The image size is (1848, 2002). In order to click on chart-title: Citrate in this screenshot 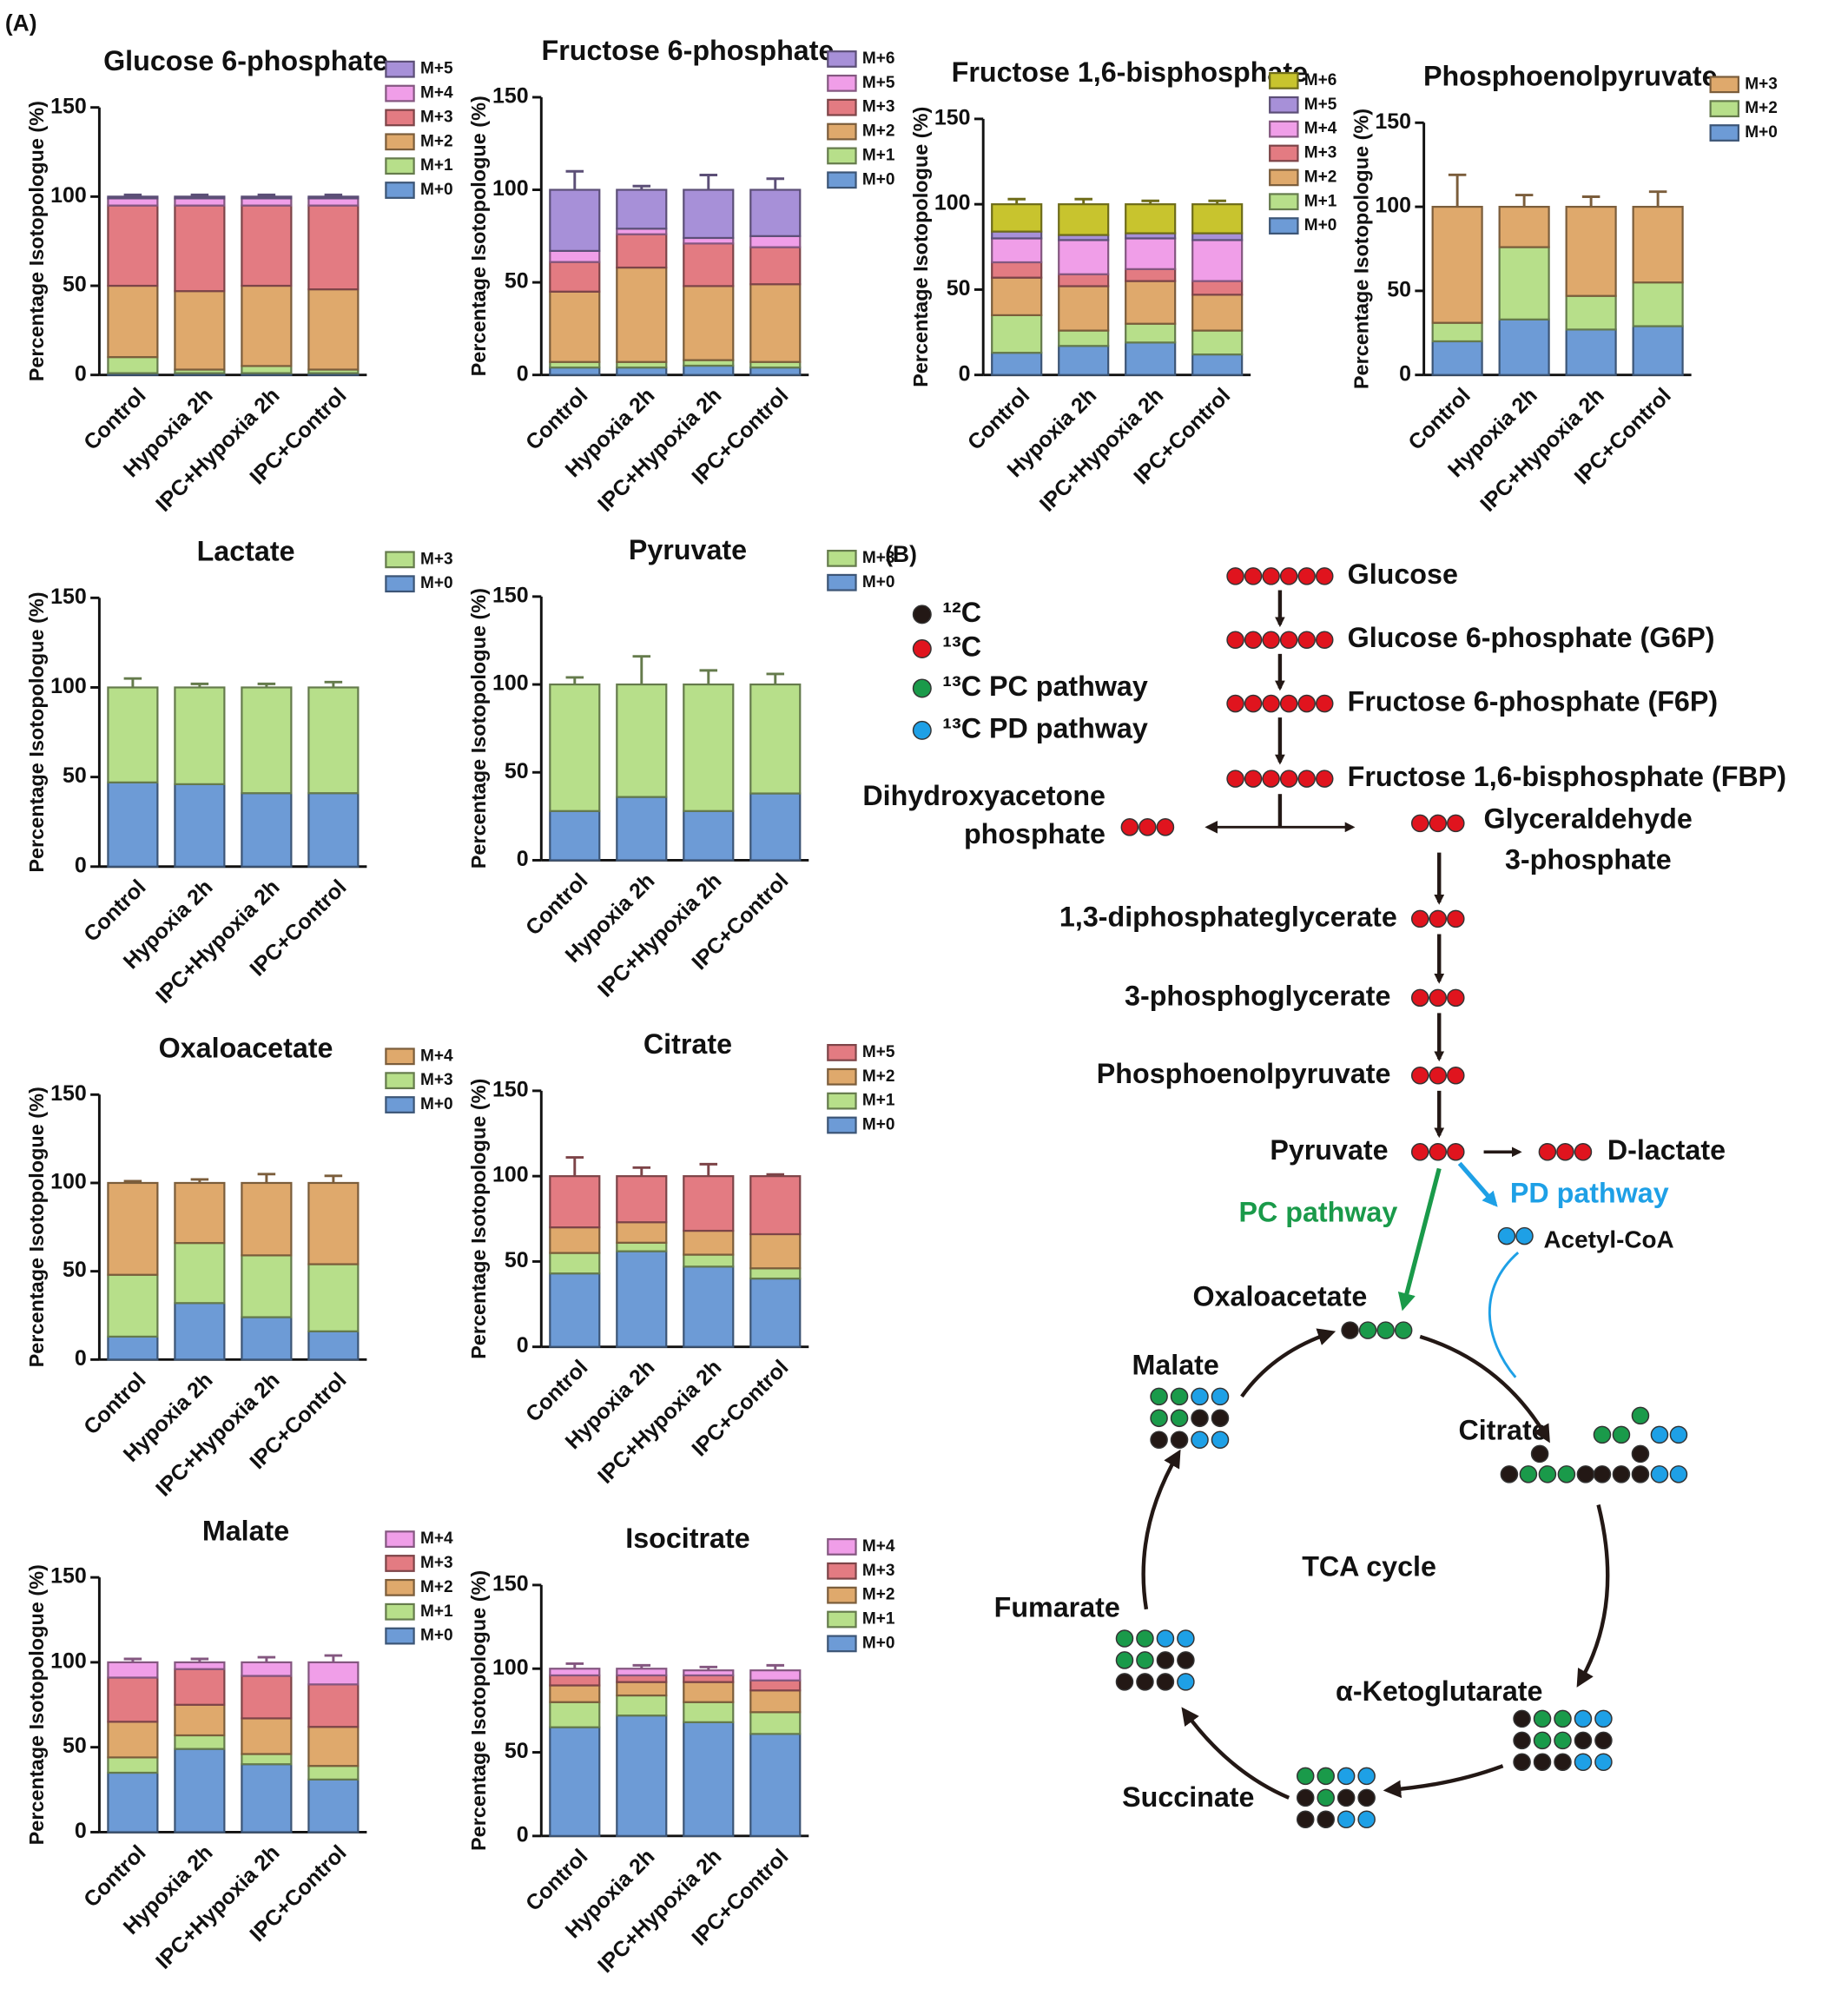, I will do `click(688, 1044)`.